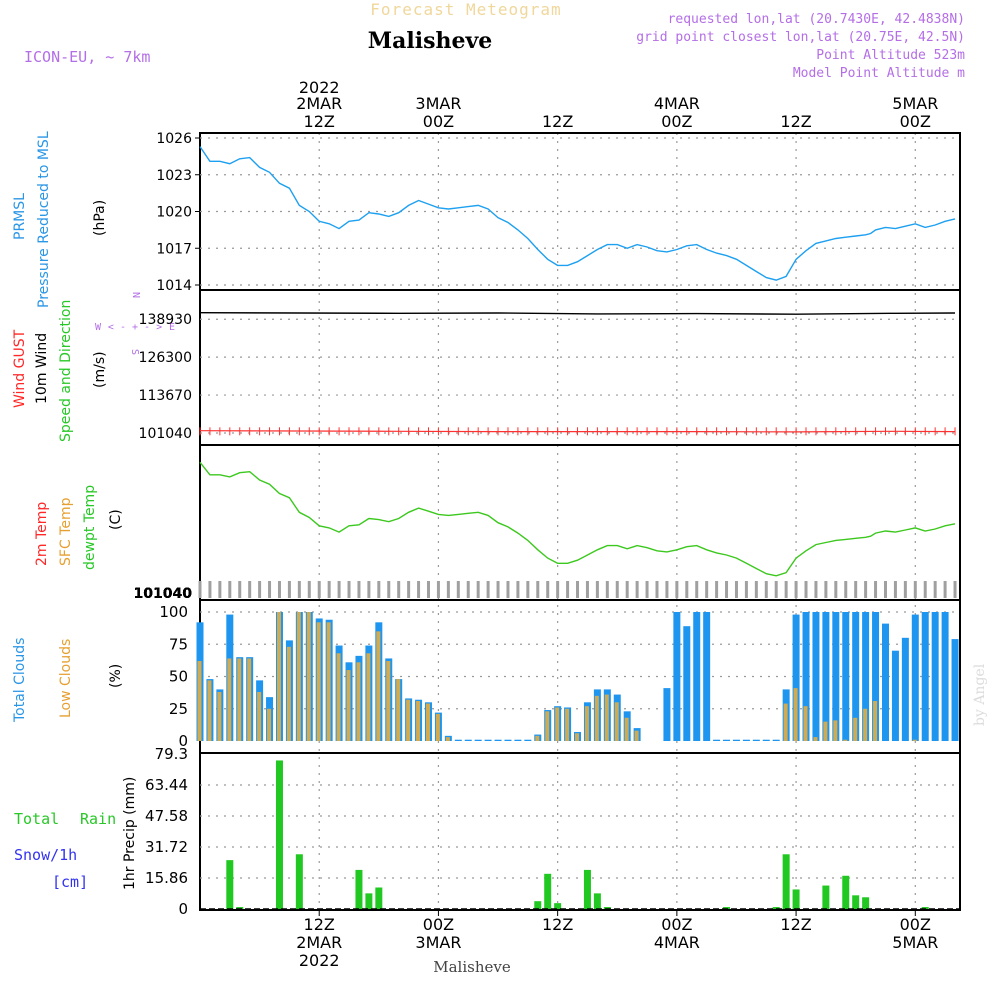 This screenshot has height=1000, width=1000. What do you see at coordinates (577, 313) in the screenshot?
I see `wind10-line` at bounding box center [577, 313].